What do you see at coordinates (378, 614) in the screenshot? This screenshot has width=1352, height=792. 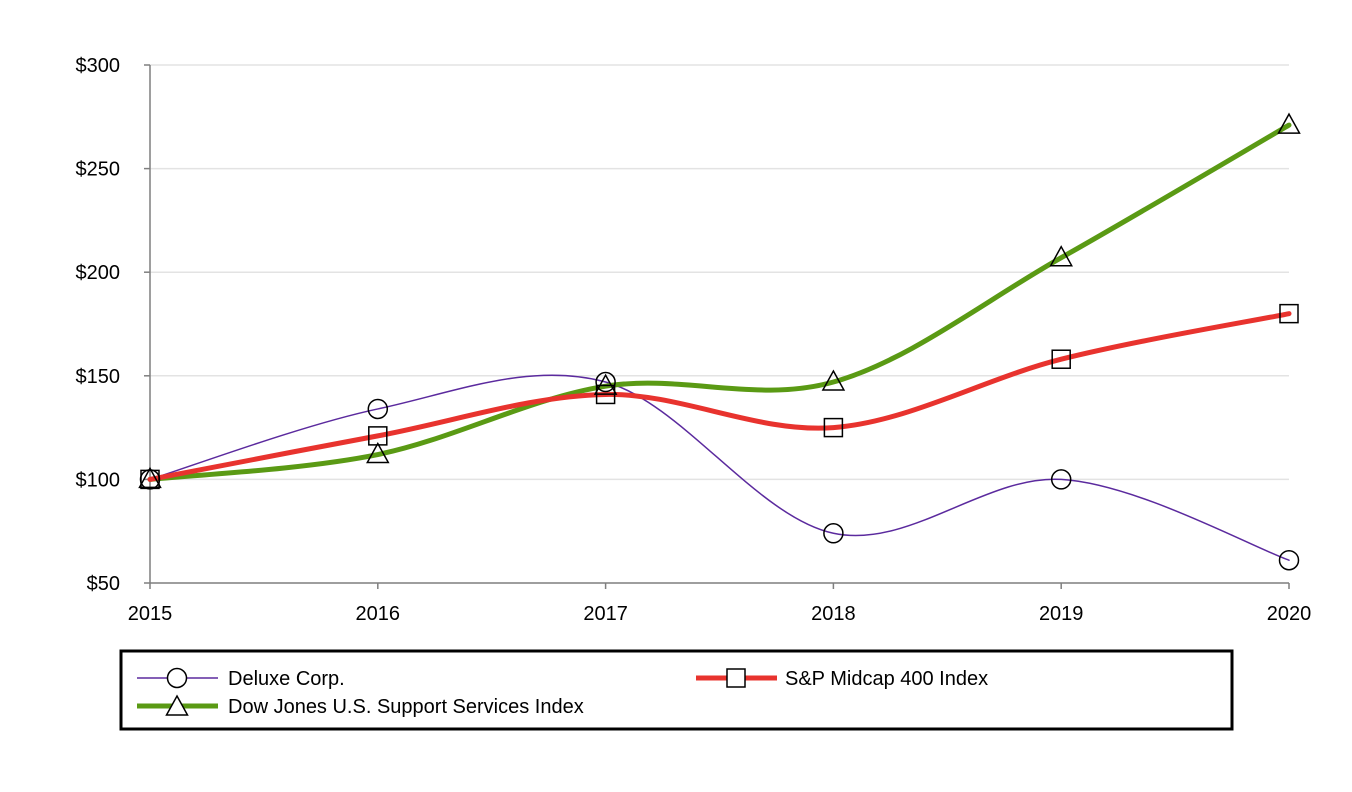 I see `x-tick-label-2016: 2016` at bounding box center [378, 614].